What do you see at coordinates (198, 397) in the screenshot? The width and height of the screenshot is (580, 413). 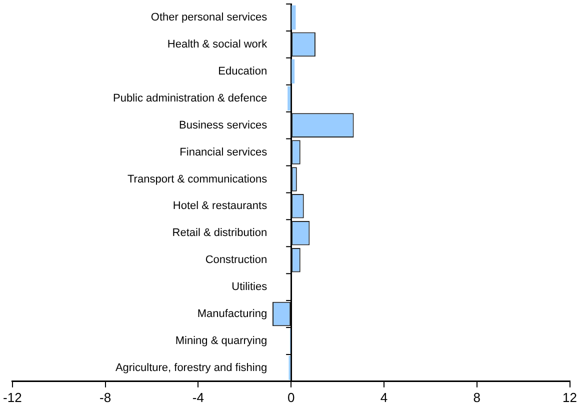 I see `x-tick-label: -4` at bounding box center [198, 397].